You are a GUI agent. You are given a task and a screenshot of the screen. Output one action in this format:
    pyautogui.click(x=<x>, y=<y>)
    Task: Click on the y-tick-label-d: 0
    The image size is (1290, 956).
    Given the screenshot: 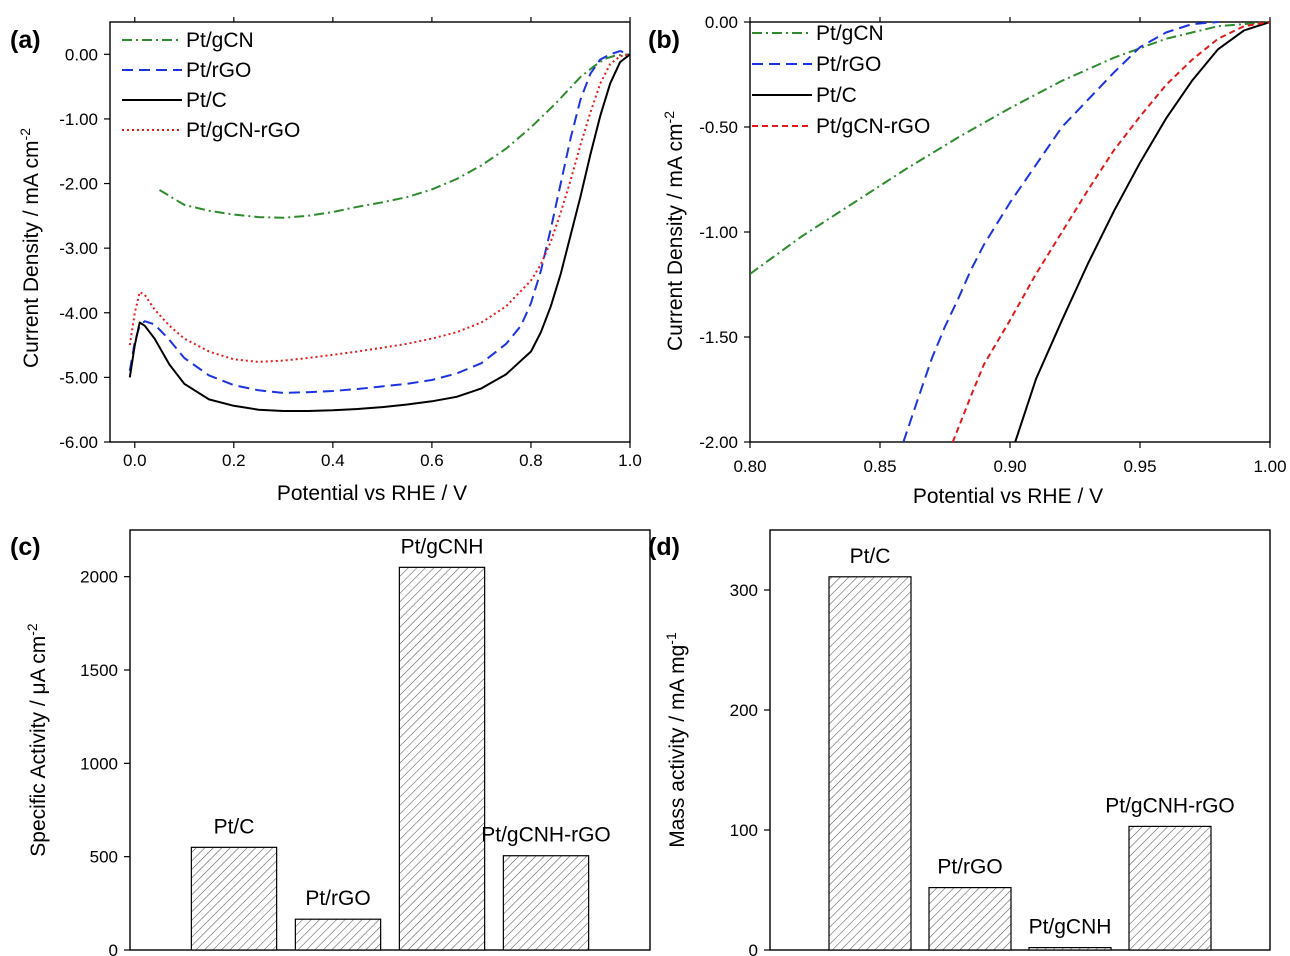 What is the action you would take?
    pyautogui.click(x=753, y=948)
    